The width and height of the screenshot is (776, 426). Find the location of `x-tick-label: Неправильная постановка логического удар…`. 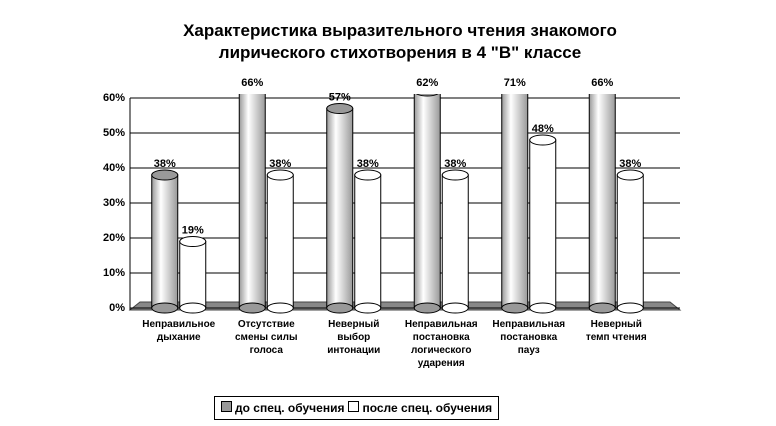

x-tick-label: Неправильная постановка логического удар… is located at coordinates (441, 344).